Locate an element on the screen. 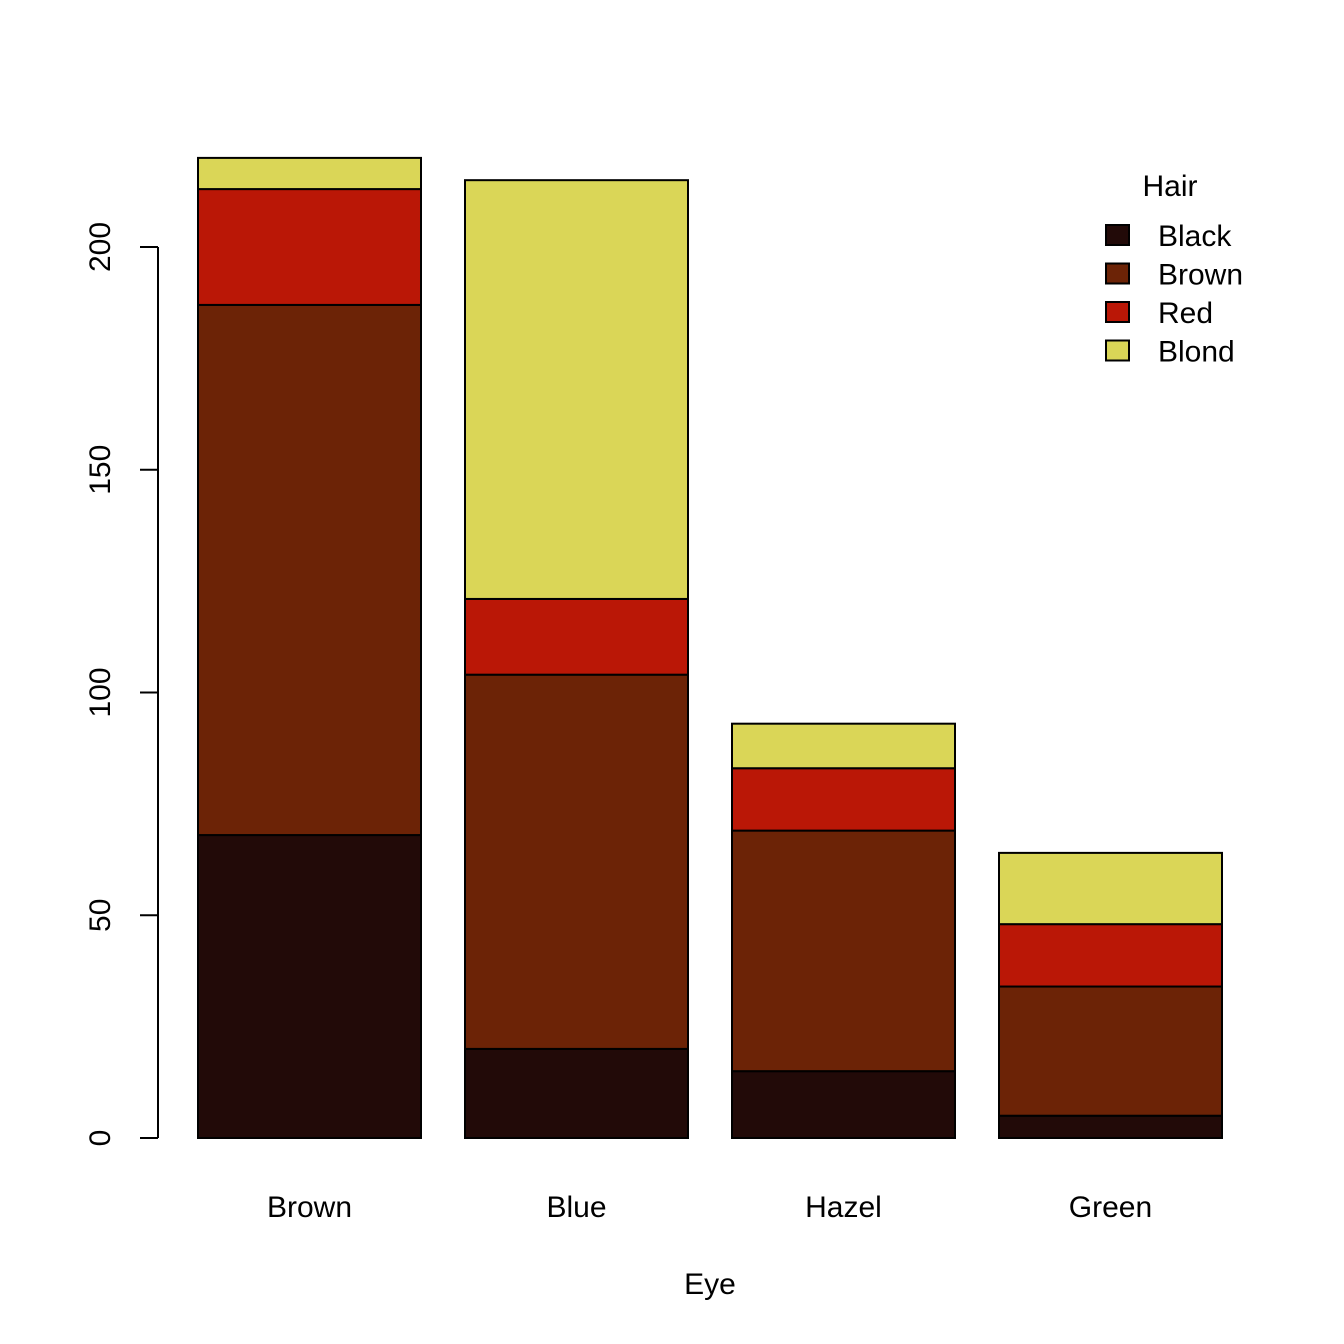 Image resolution: width=1344 pixels, height=1344 pixels. legend: Hair Black Brown Red Blond is located at coordinates (1174, 269).